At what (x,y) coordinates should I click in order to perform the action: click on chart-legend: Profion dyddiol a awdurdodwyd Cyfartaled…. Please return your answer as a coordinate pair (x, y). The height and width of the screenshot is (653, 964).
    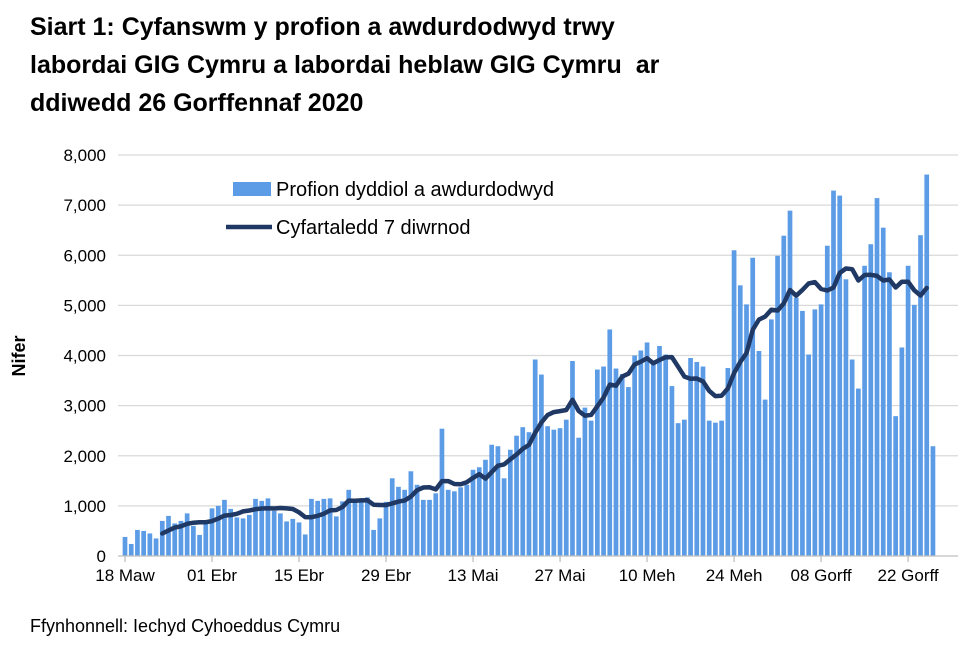
    Looking at the image, I should click on (390, 209).